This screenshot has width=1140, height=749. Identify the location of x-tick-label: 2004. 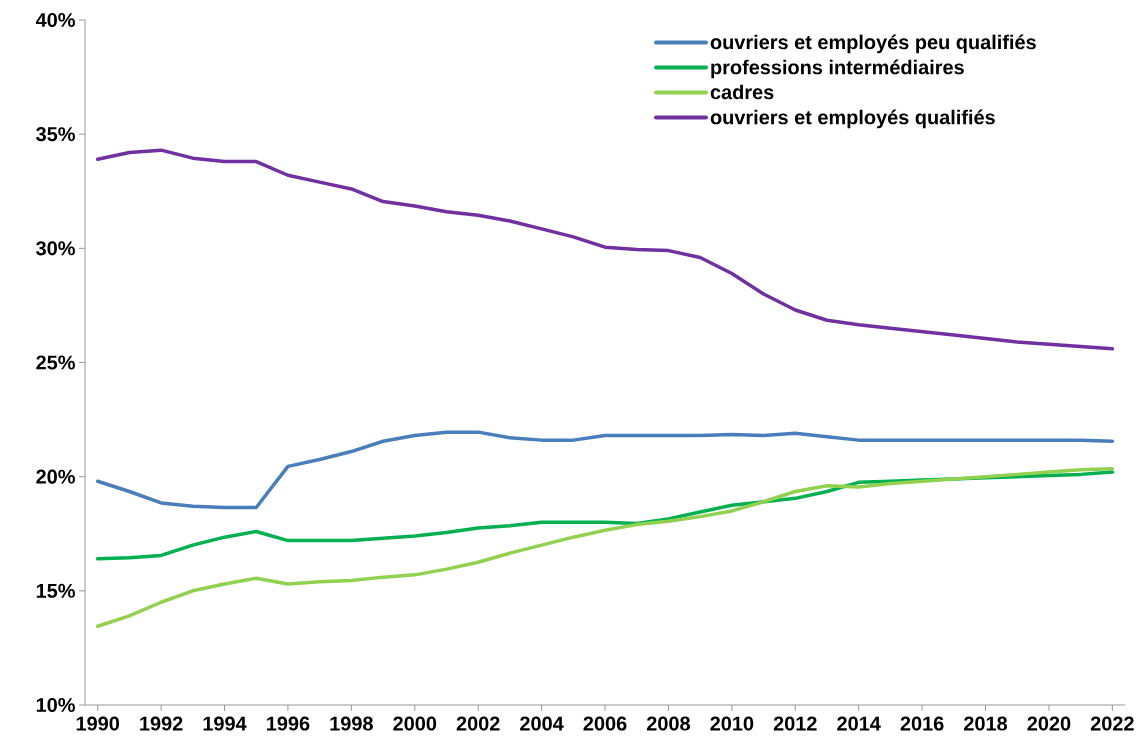
(542, 723).